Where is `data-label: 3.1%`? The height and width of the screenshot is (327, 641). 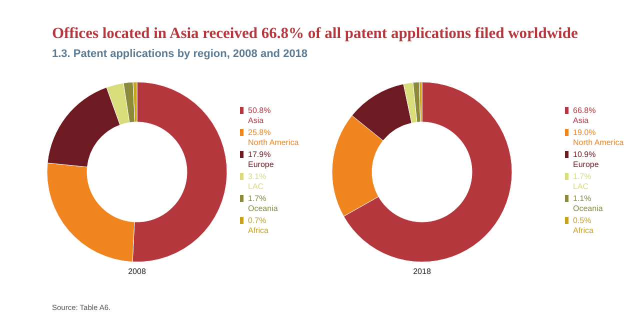
data-label: 3.1% is located at coordinates (257, 176).